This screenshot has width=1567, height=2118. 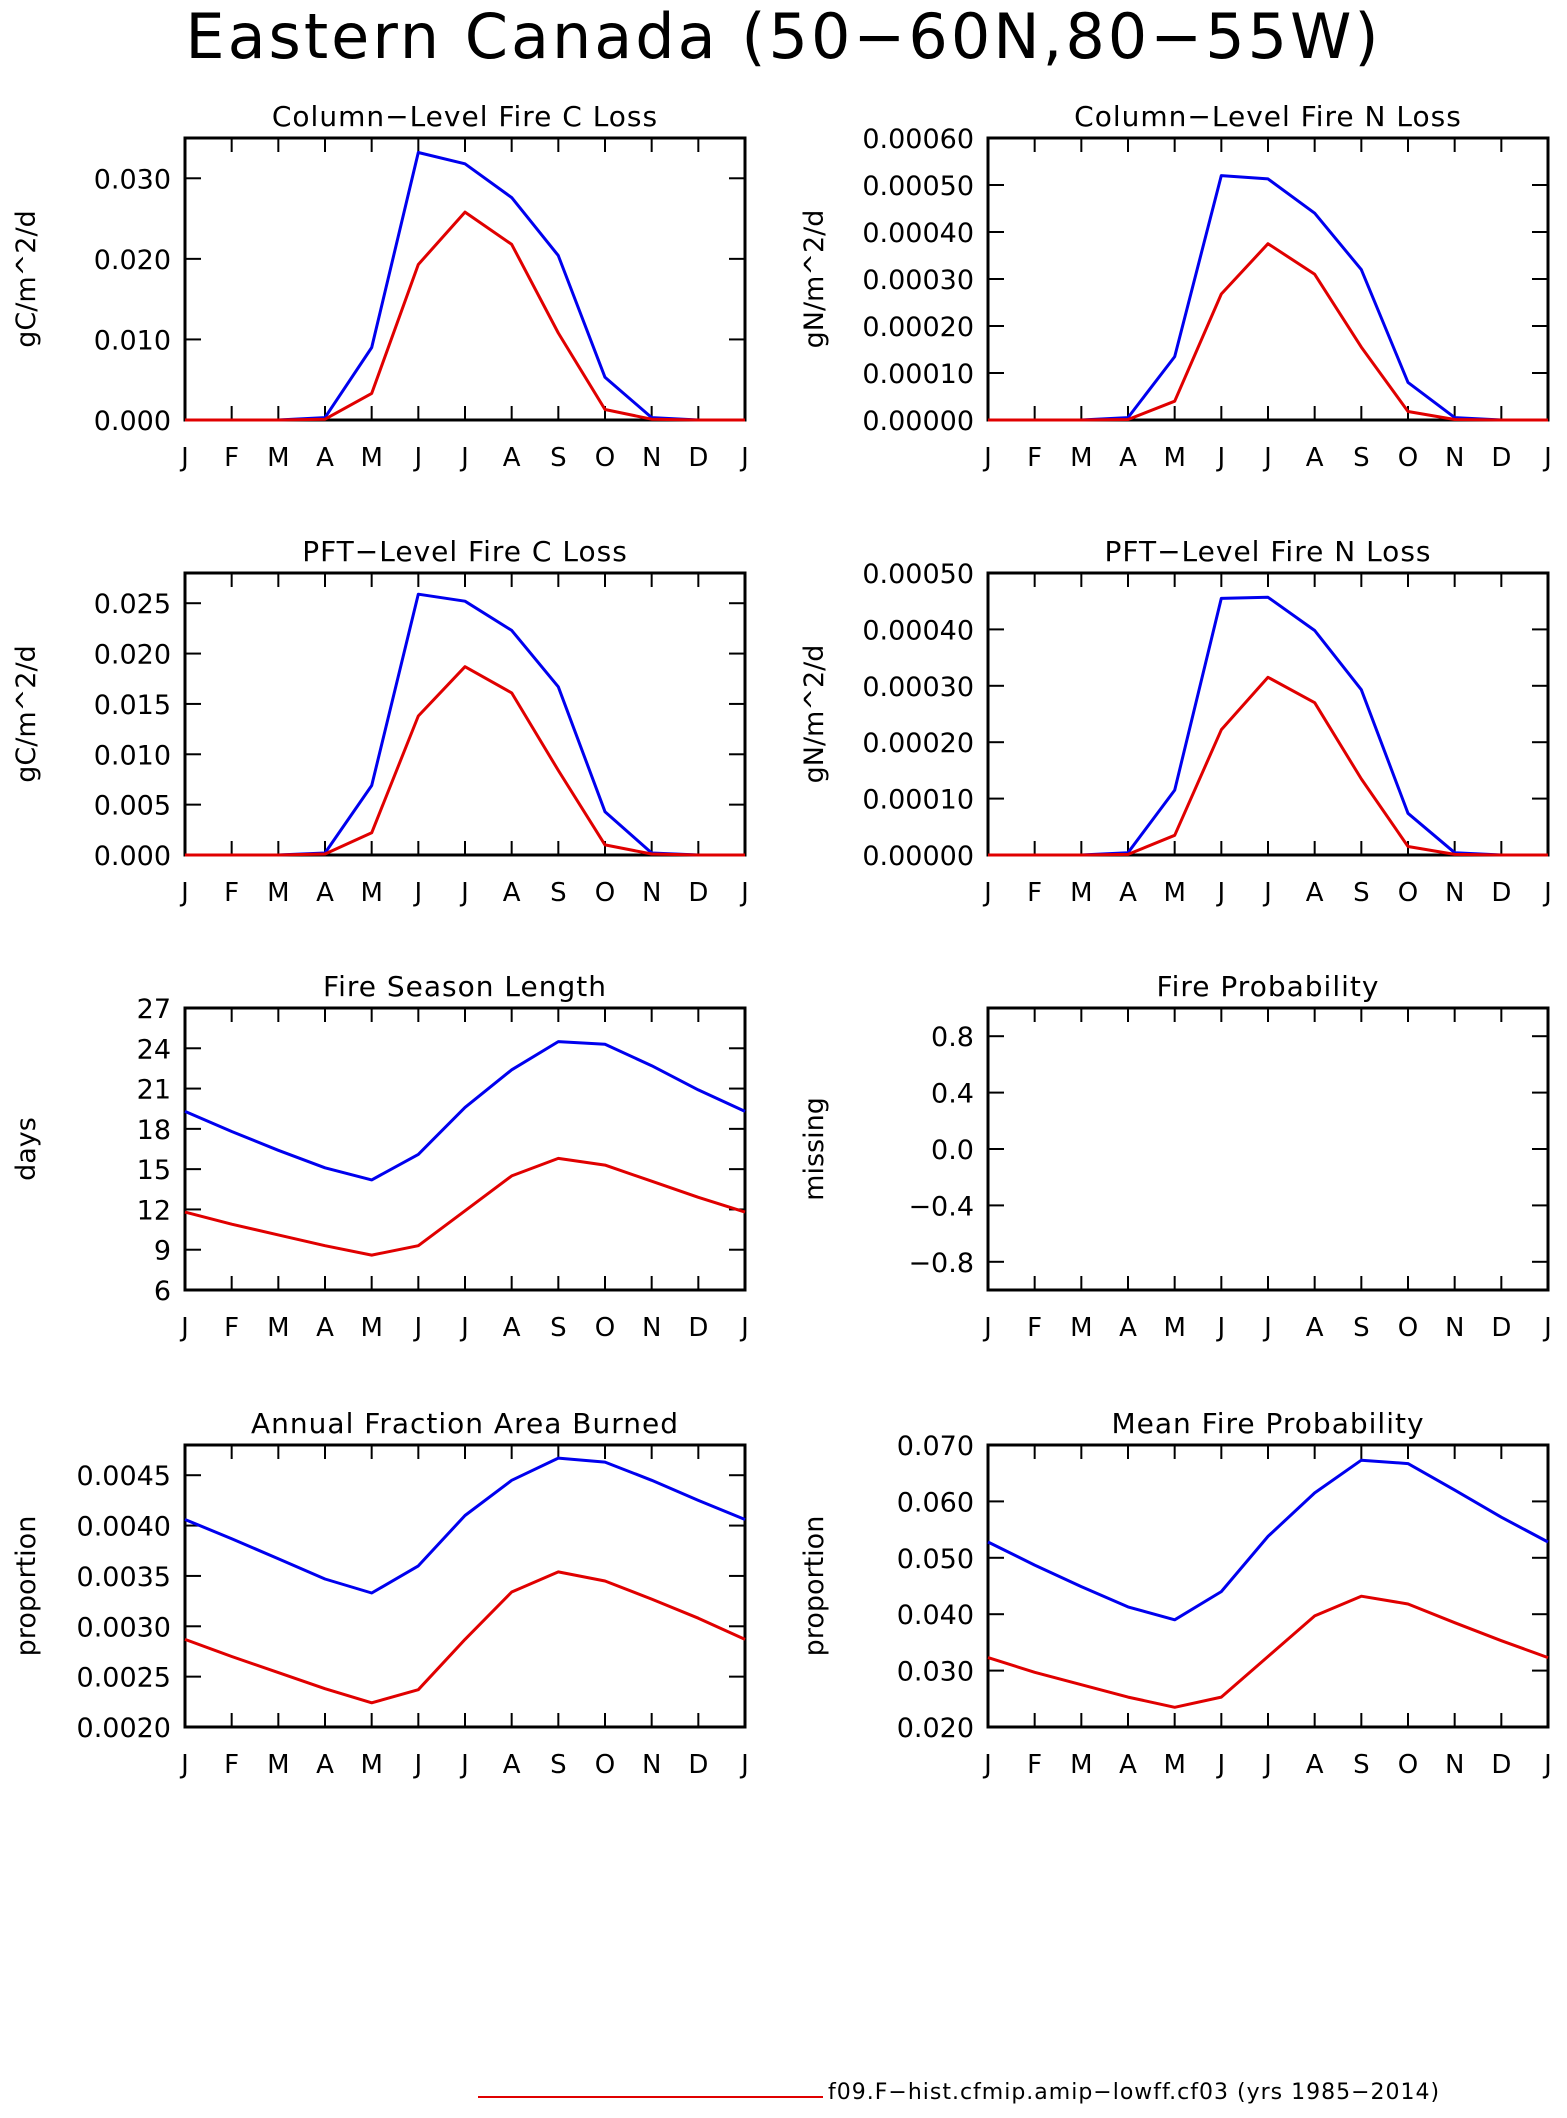 What do you see at coordinates (124, 1577) in the screenshot?
I see `y-tick-label: 0.0035` at bounding box center [124, 1577].